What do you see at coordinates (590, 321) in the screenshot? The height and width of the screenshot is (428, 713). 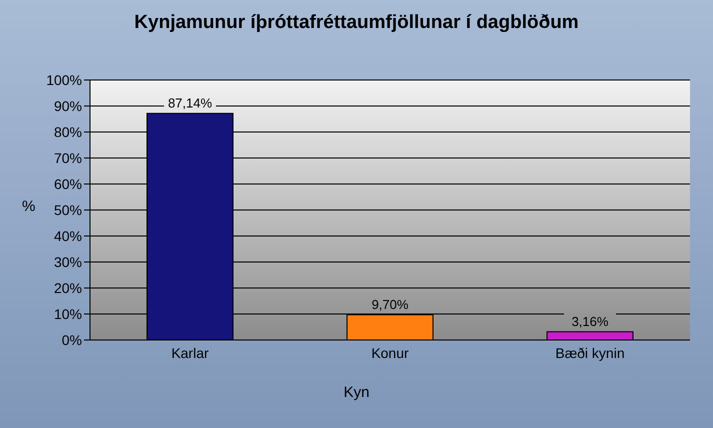 I see `data-label: 3,16%` at bounding box center [590, 321].